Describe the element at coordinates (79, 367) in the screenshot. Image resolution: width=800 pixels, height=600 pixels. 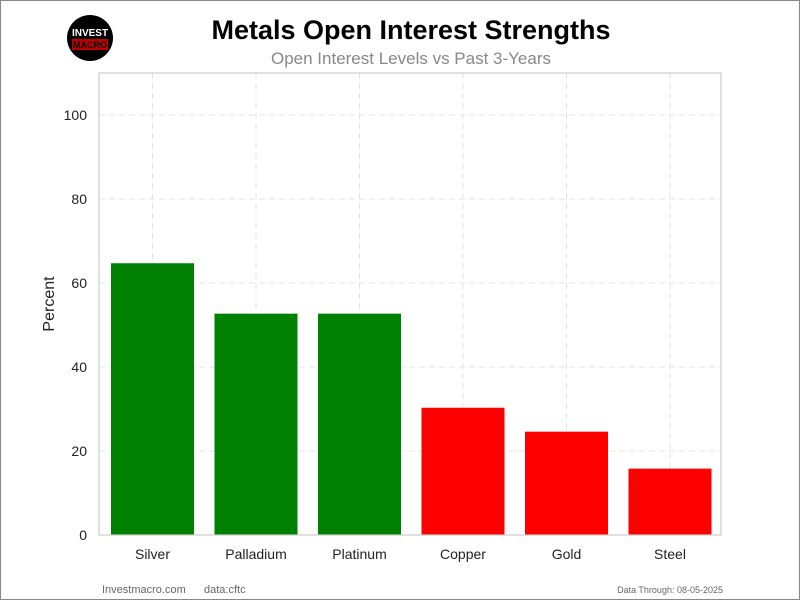
I see `y-tick-label: 40` at that location.